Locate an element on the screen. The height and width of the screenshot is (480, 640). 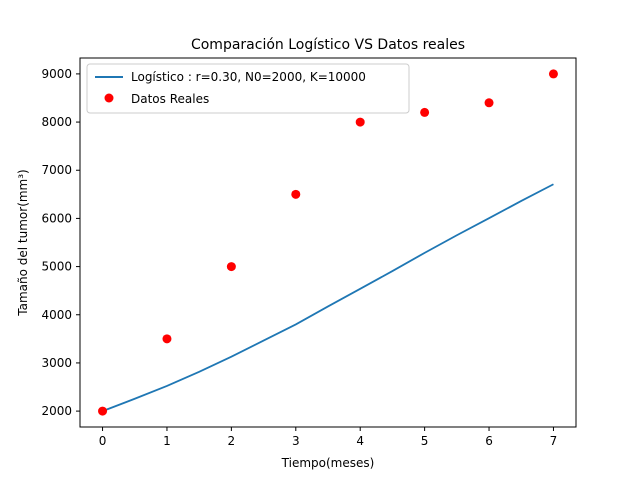
legend-box is located at coordinates (248, 88).